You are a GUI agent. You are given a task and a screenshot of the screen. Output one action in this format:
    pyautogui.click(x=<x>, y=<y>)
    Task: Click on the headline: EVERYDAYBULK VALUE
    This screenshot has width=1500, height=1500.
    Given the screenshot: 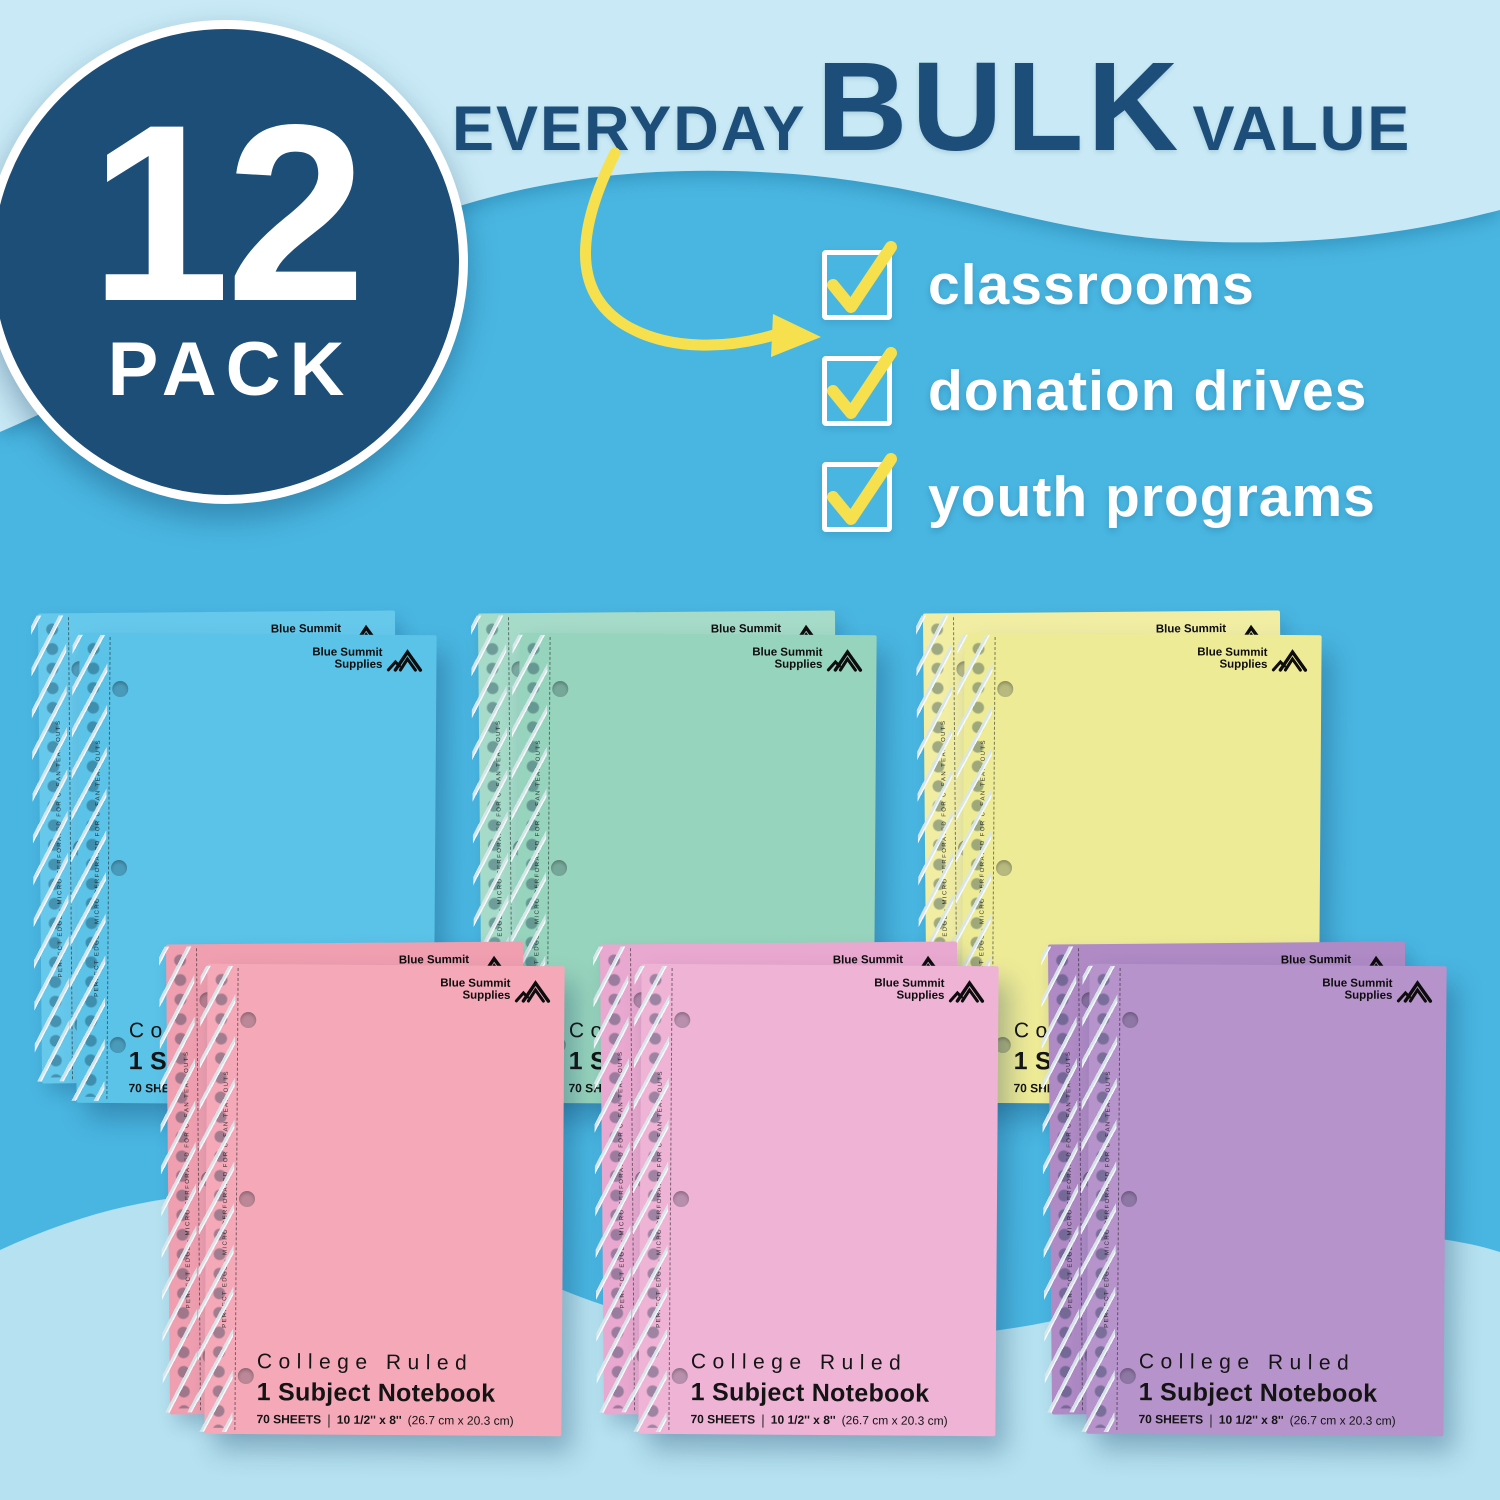 What is the action you would take?
    pyautogui.click(x=931, y=106)
    